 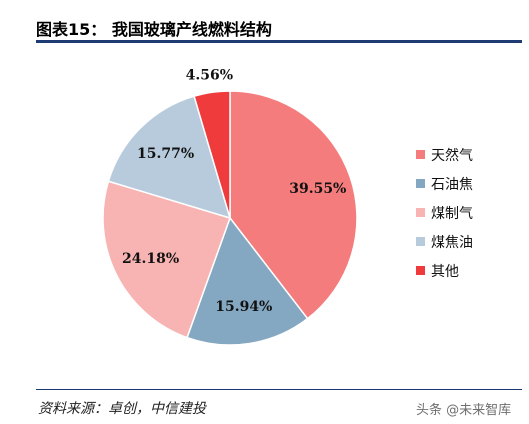 I want to click on legend-label-4: 煤焦油, so click(x=452, y=243).